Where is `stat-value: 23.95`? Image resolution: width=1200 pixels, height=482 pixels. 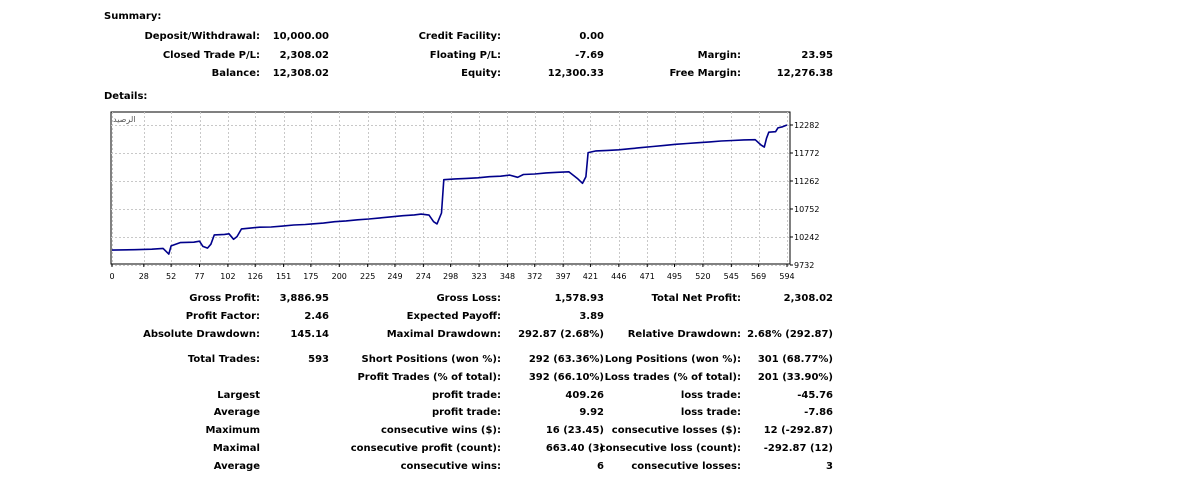 stat-value: 23.95 is located at coordinates (817, 55).